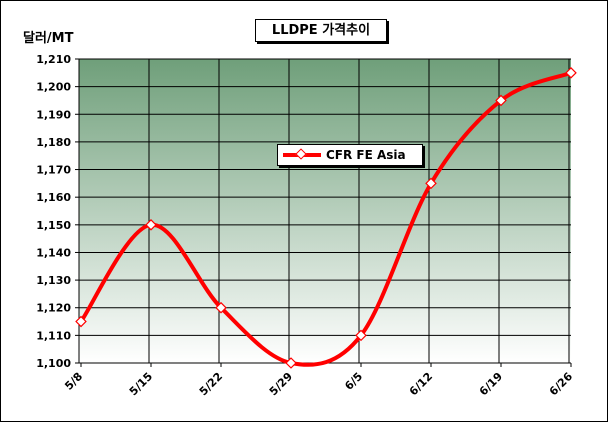 The image size is (608, 422). What do you see at coordinates (53, 308) in the screenshot?
I see `y-tick-label: 1,120` at bounding box center [53, 308].